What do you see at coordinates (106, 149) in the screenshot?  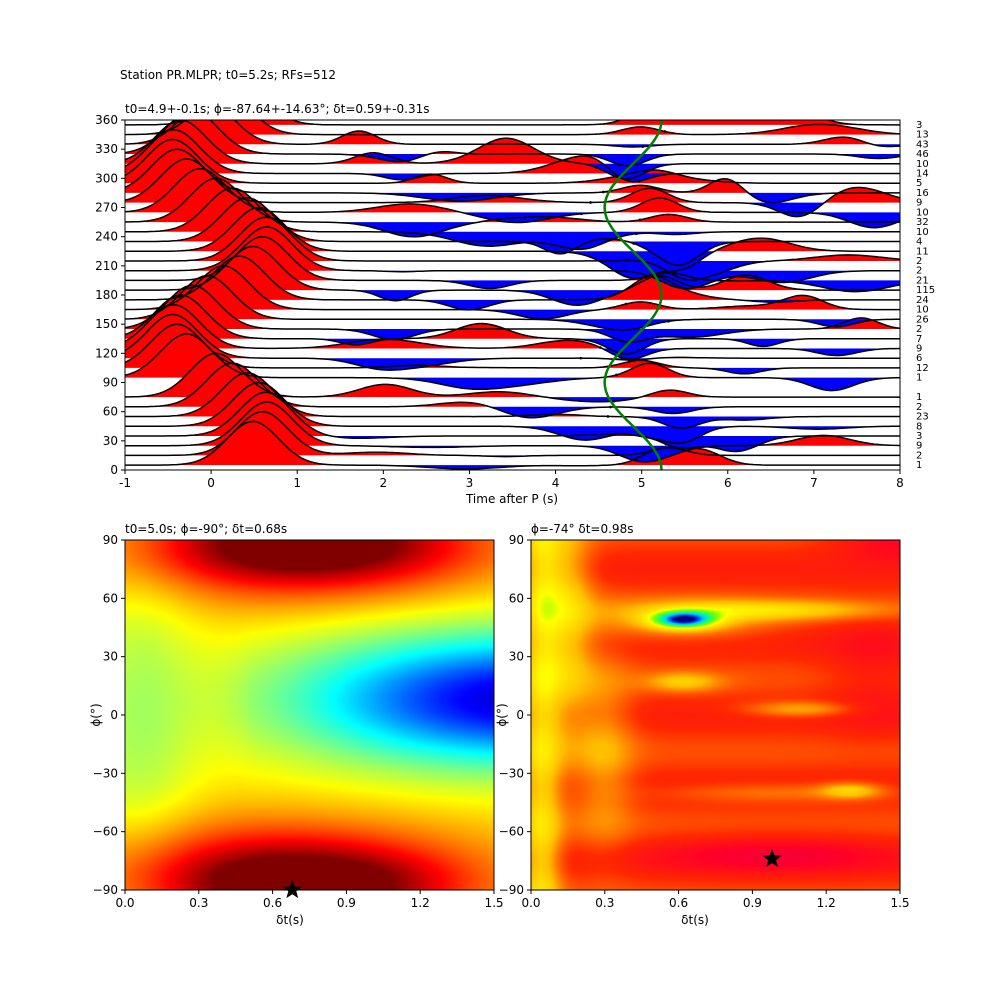 I see `y-tick-label: 330` at bounding box center [106, 149].